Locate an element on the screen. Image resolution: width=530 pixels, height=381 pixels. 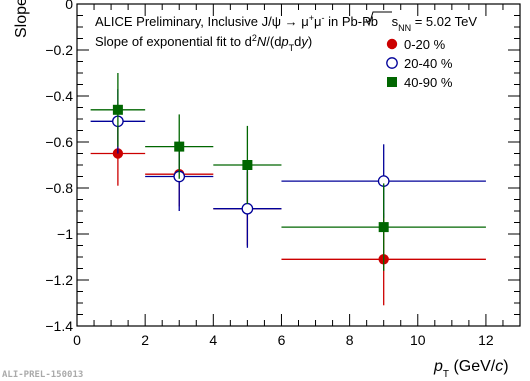
x-tick-label: 4 is located at coordinates (213, 340).